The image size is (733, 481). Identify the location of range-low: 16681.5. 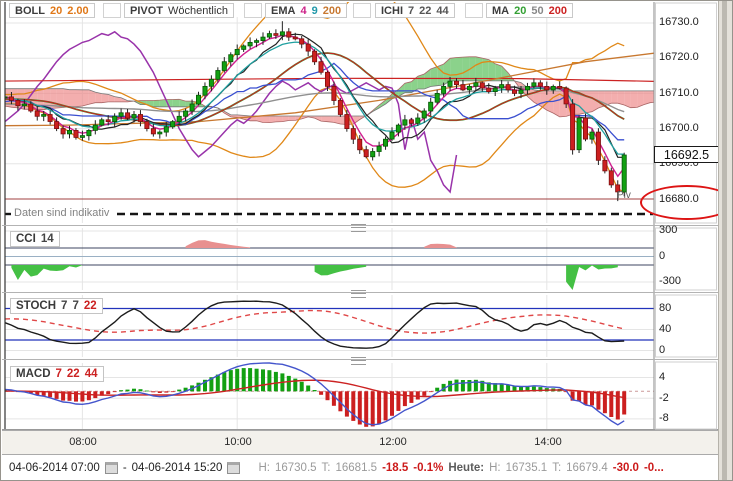
(356, 468).